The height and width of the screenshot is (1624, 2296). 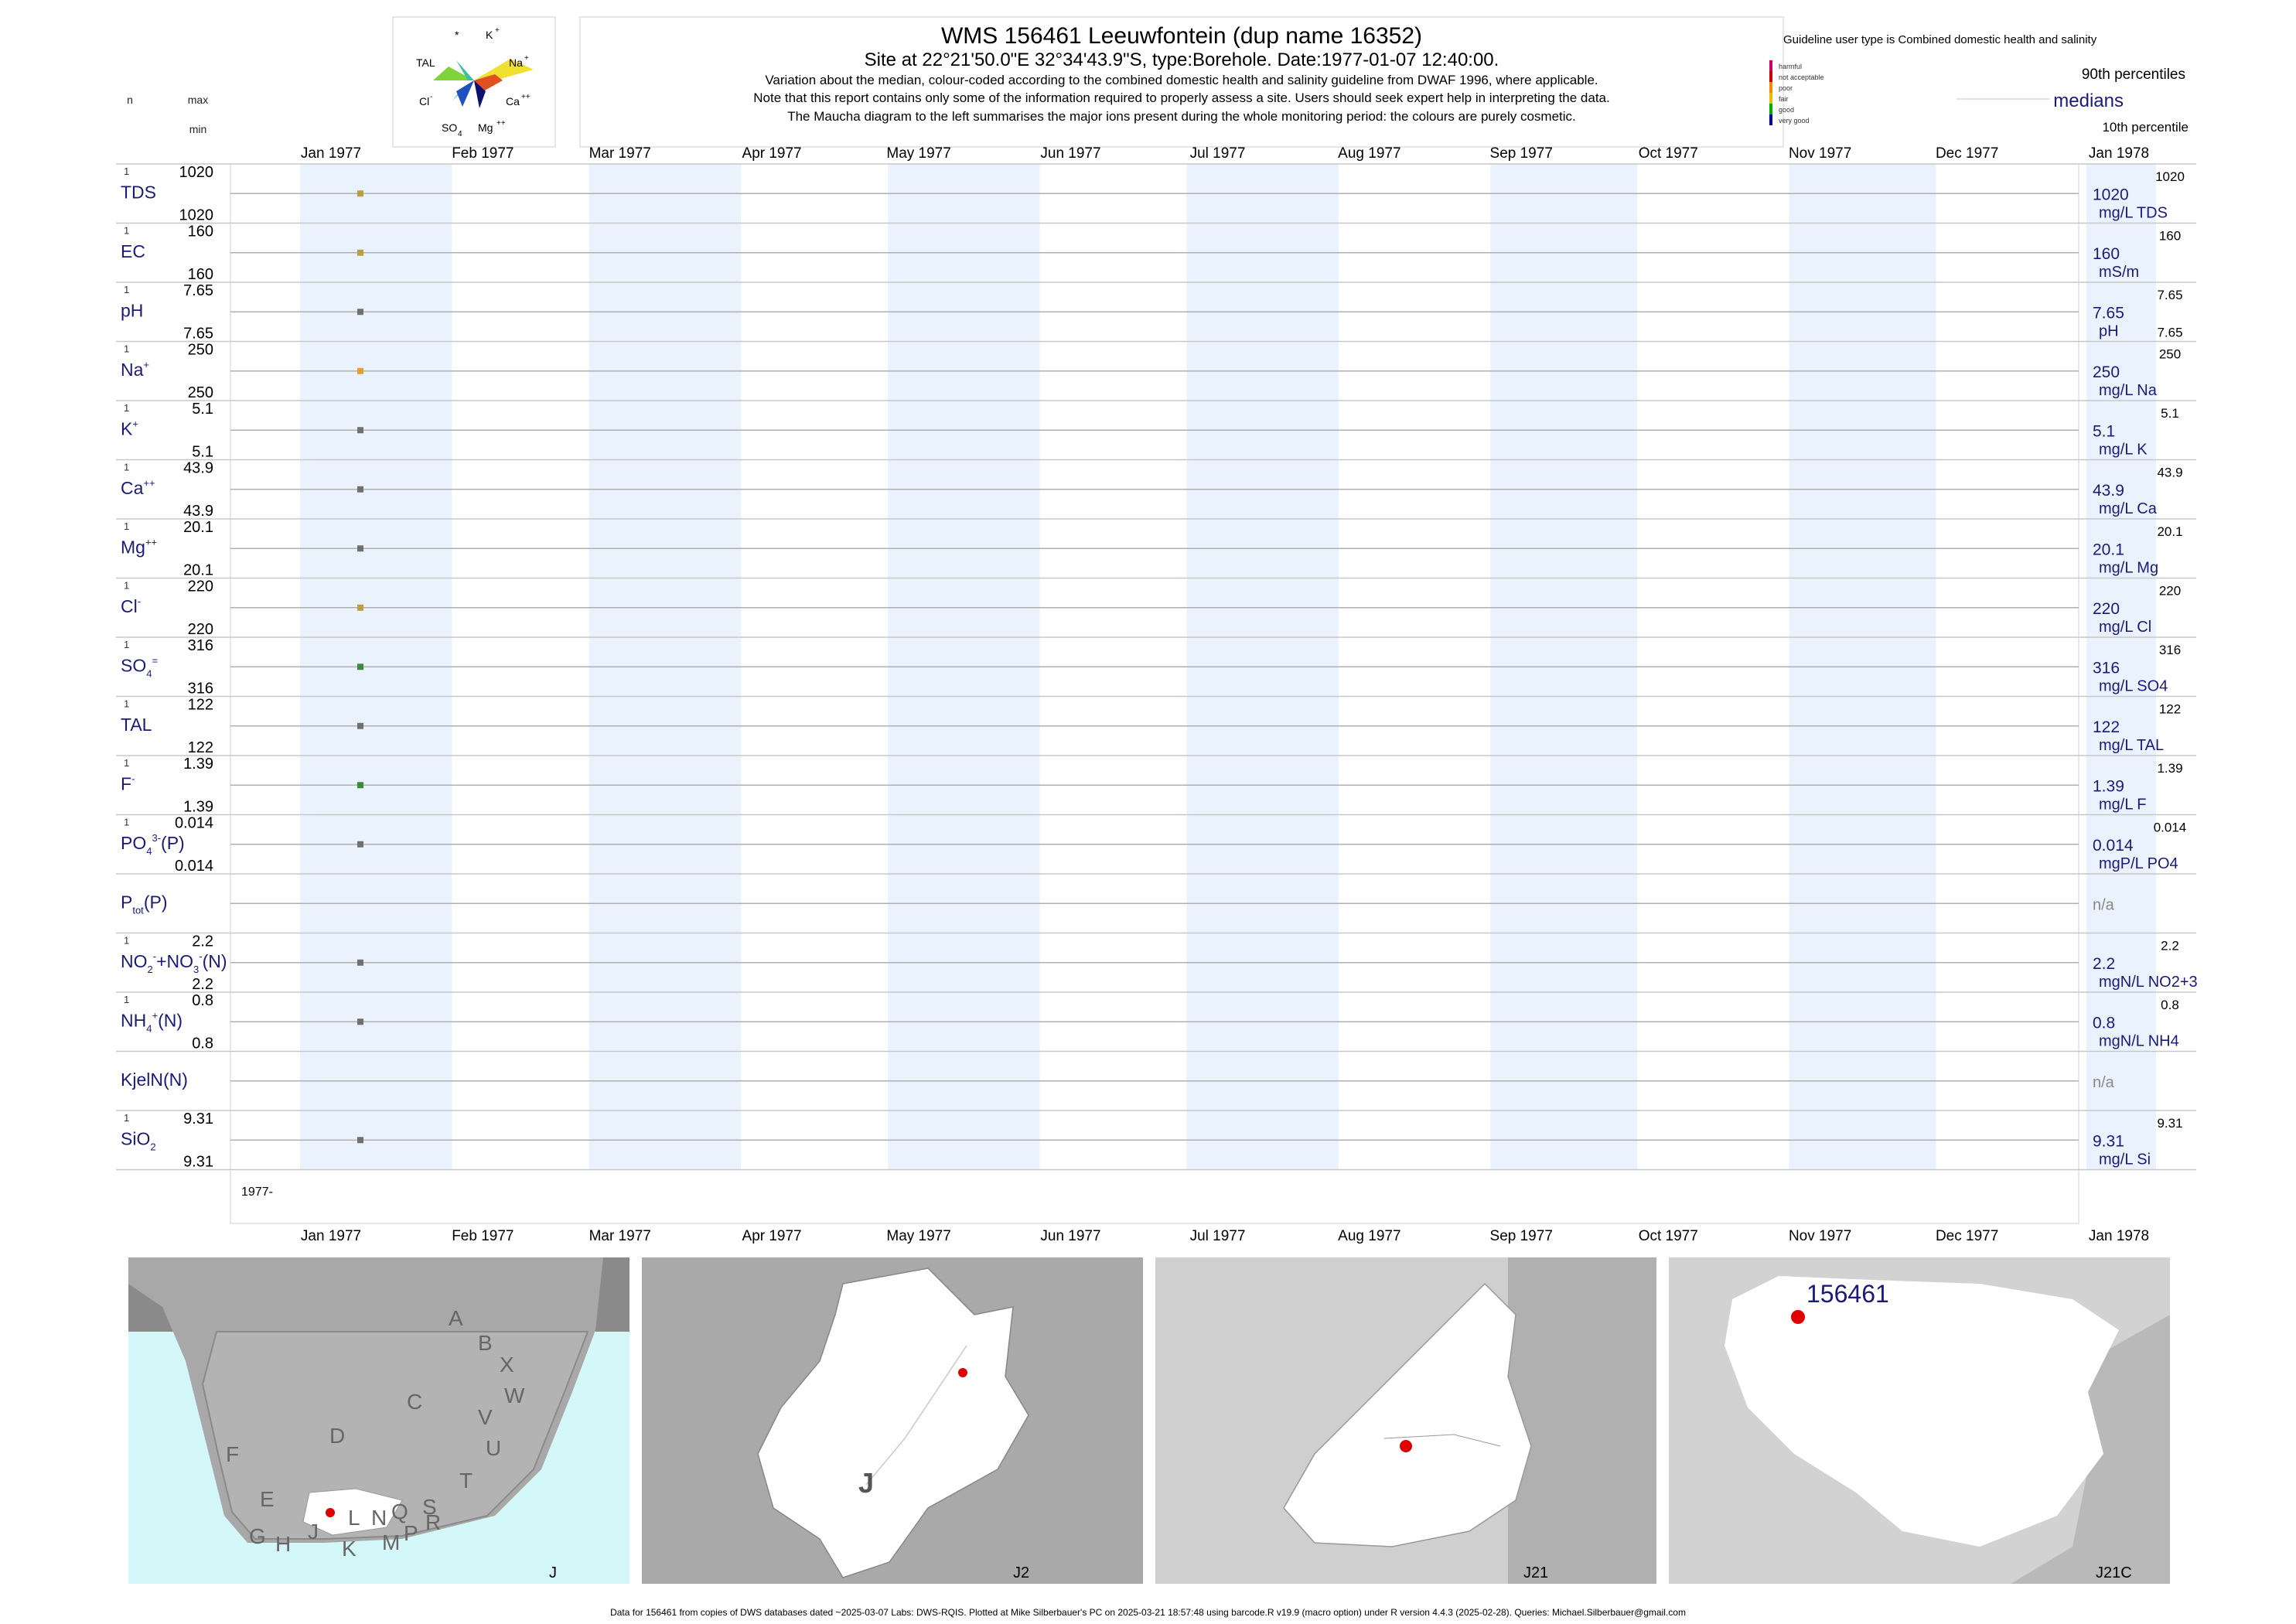 What do you see at coordinates (257, 1192) in the screenshot?
I see `year-label: 1977-` at bounding box center [257, 1192].